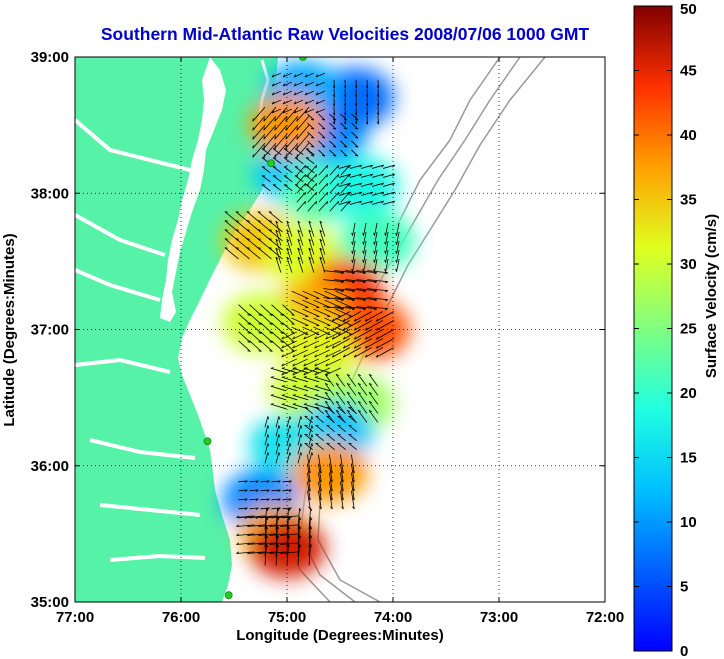 Image resolution: width=724 pixels, height=659 pixels. What do you see at coordinates (50, 330) in the screenshot?
I see `y-tick-label: 37:00` at bounding box center [50, 330].